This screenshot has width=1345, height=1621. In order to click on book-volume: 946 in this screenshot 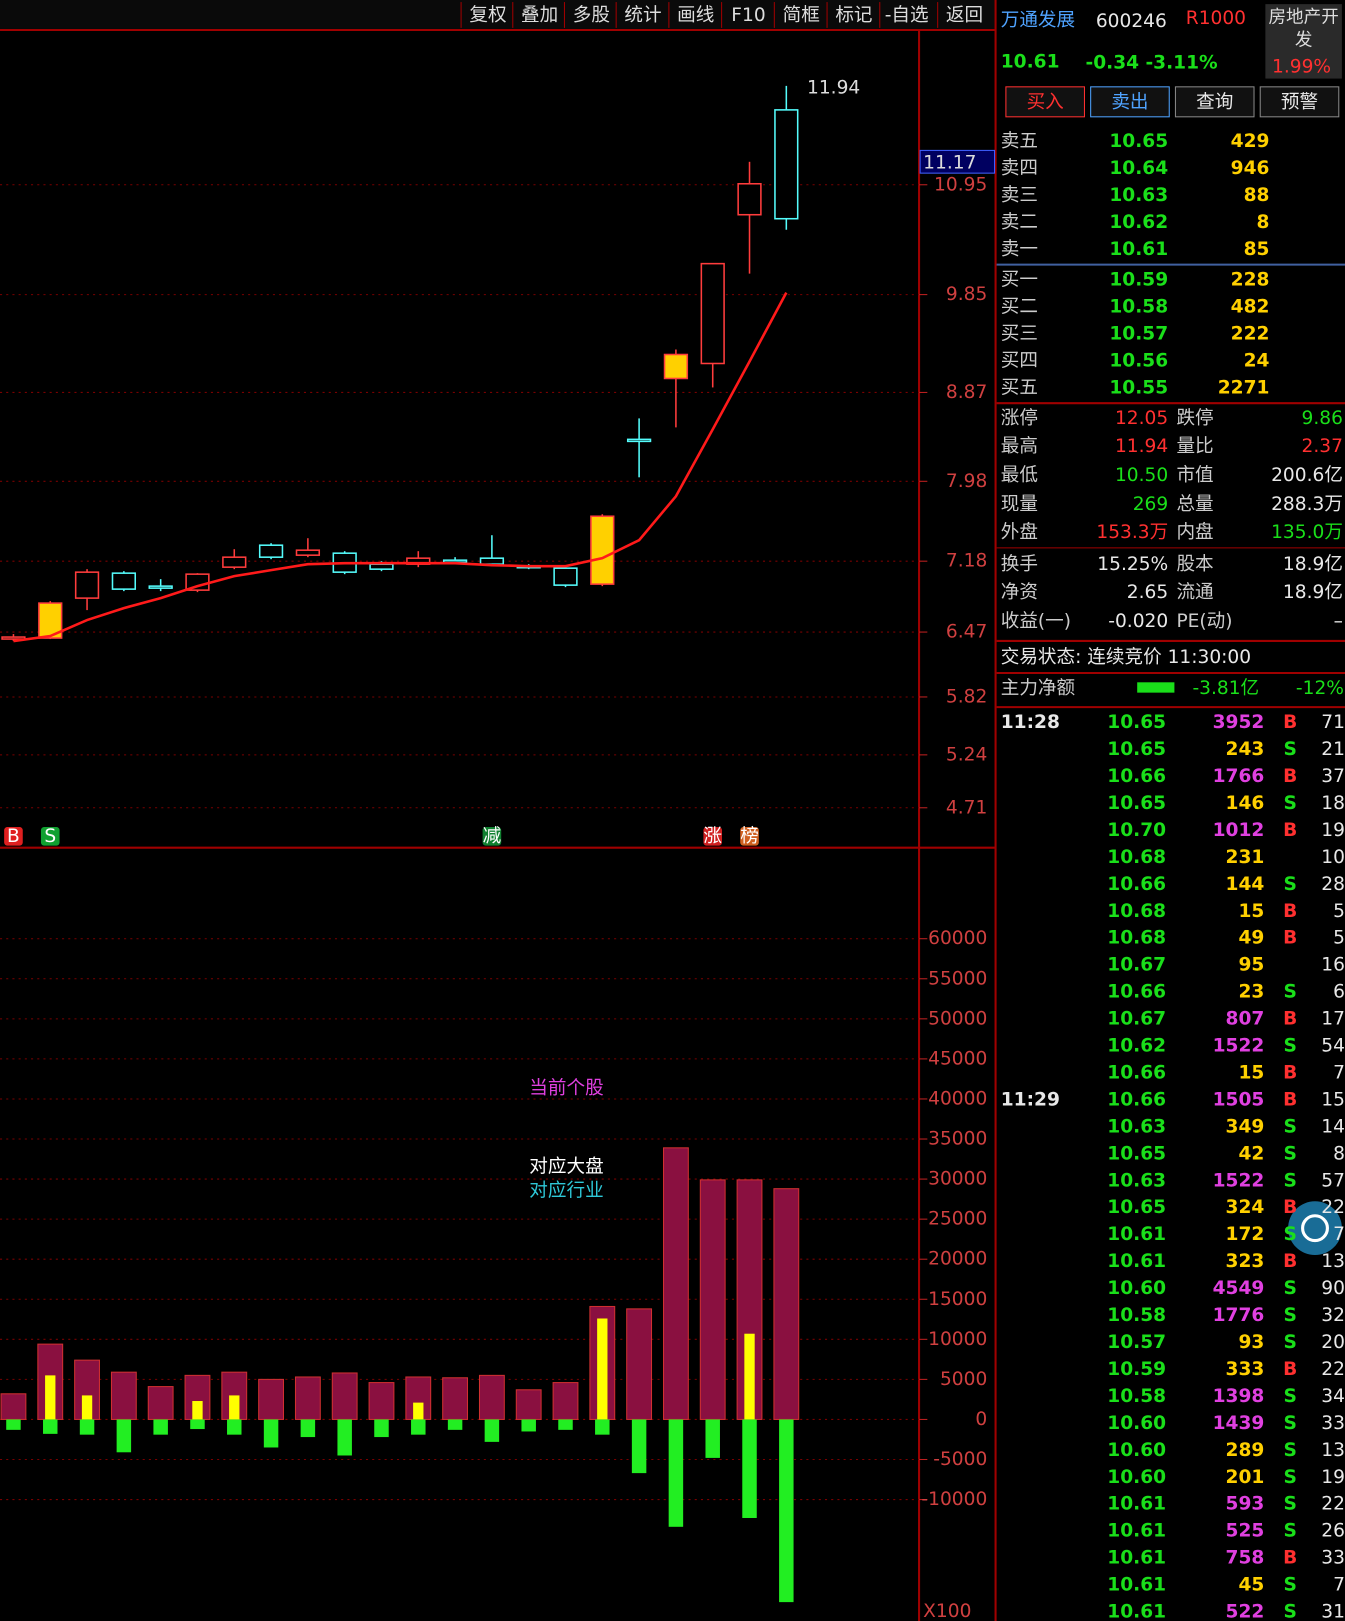, I will do `click(1250, 168)`.